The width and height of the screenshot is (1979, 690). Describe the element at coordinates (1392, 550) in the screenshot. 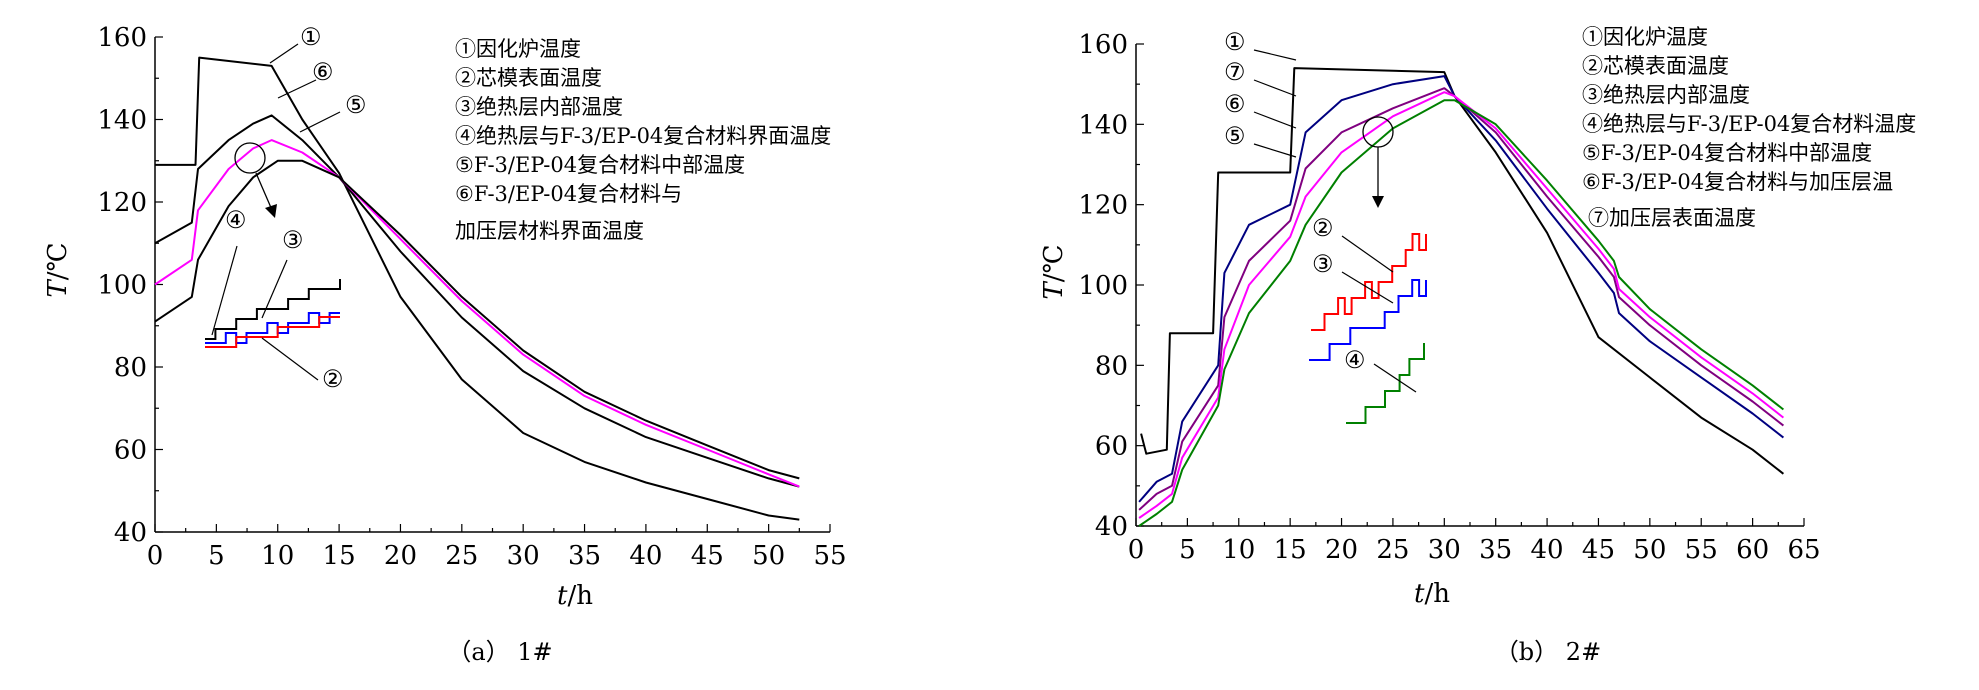

I see `x-tick-label-b: 25` at that location.